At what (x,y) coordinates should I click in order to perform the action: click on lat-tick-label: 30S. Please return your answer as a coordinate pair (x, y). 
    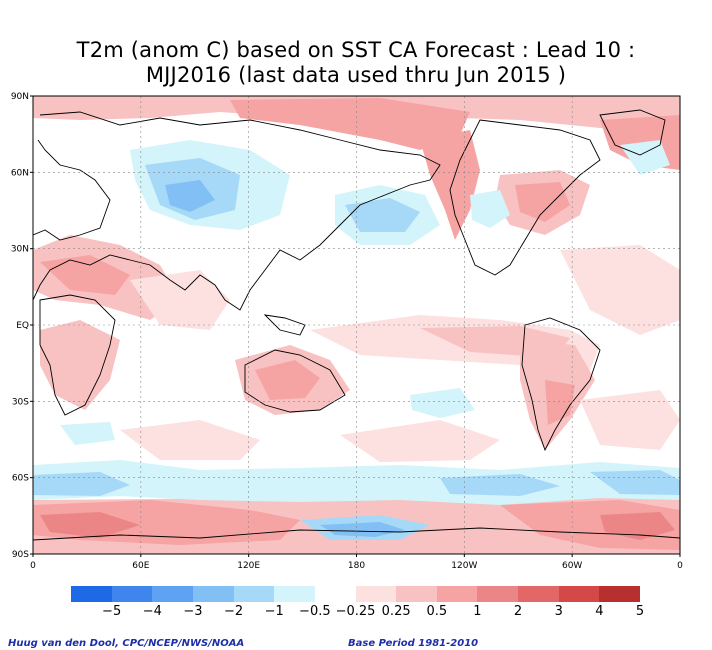
    Looking at the image, I should click on (20, 402).